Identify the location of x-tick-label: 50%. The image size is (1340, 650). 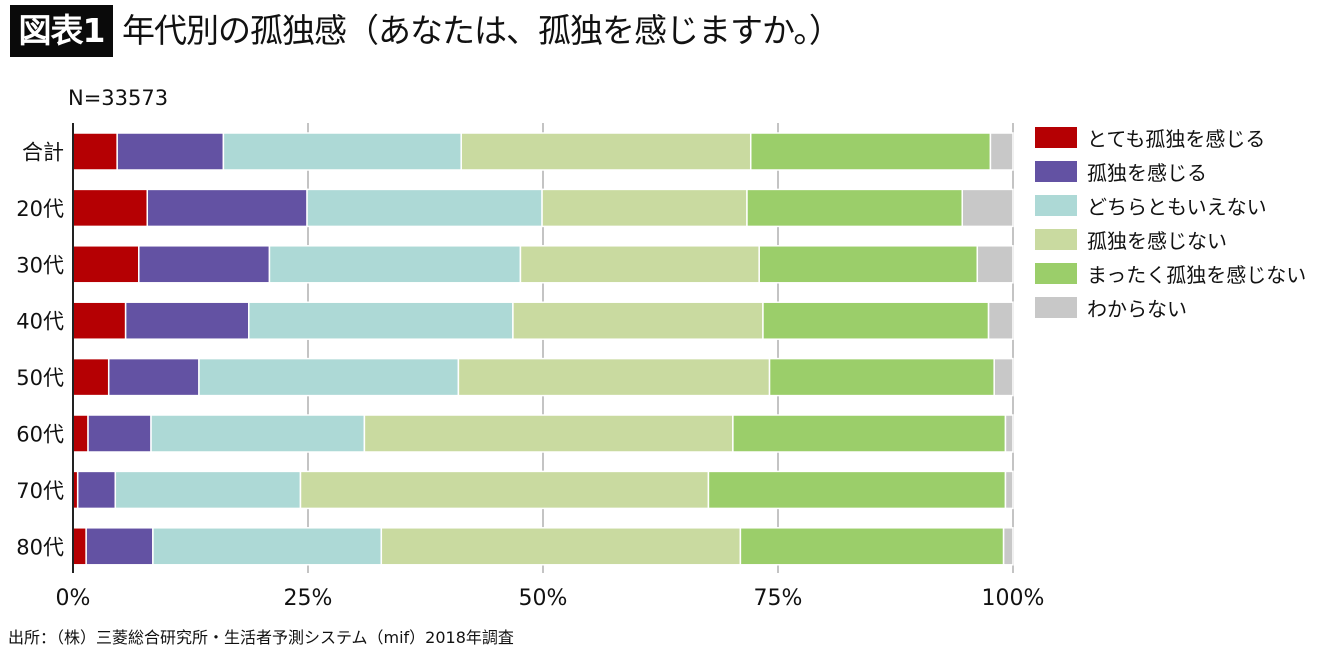
(543, 598).